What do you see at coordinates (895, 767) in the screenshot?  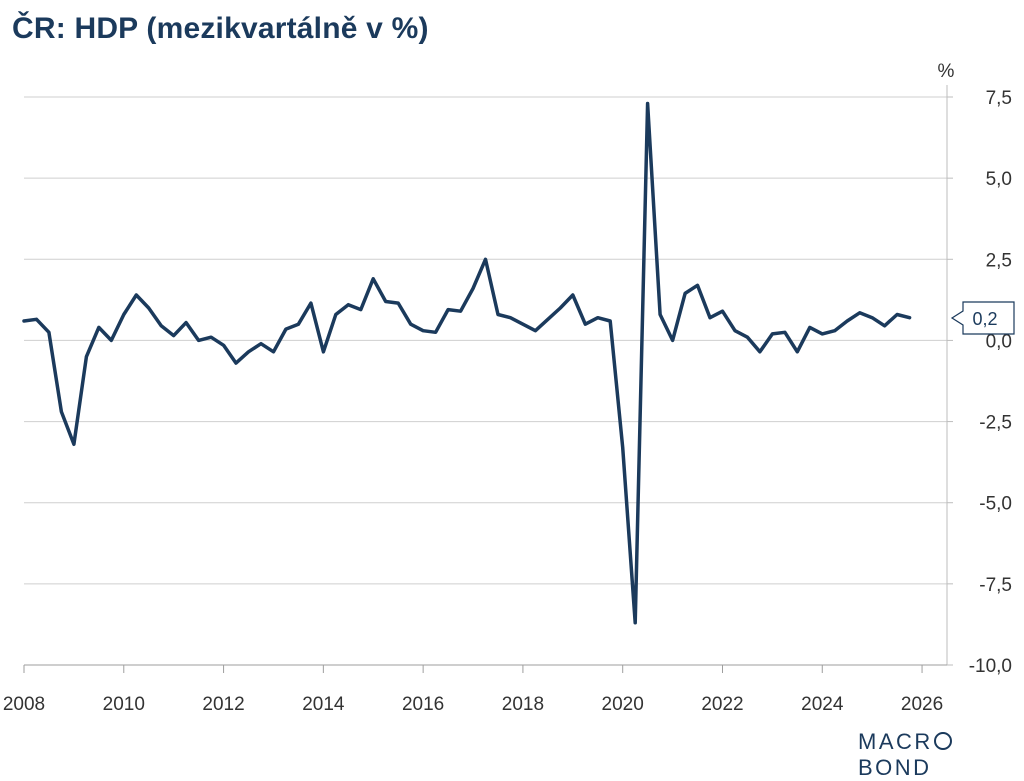 I see `logo-text-after: BOND` at bounding box center [895, 767].